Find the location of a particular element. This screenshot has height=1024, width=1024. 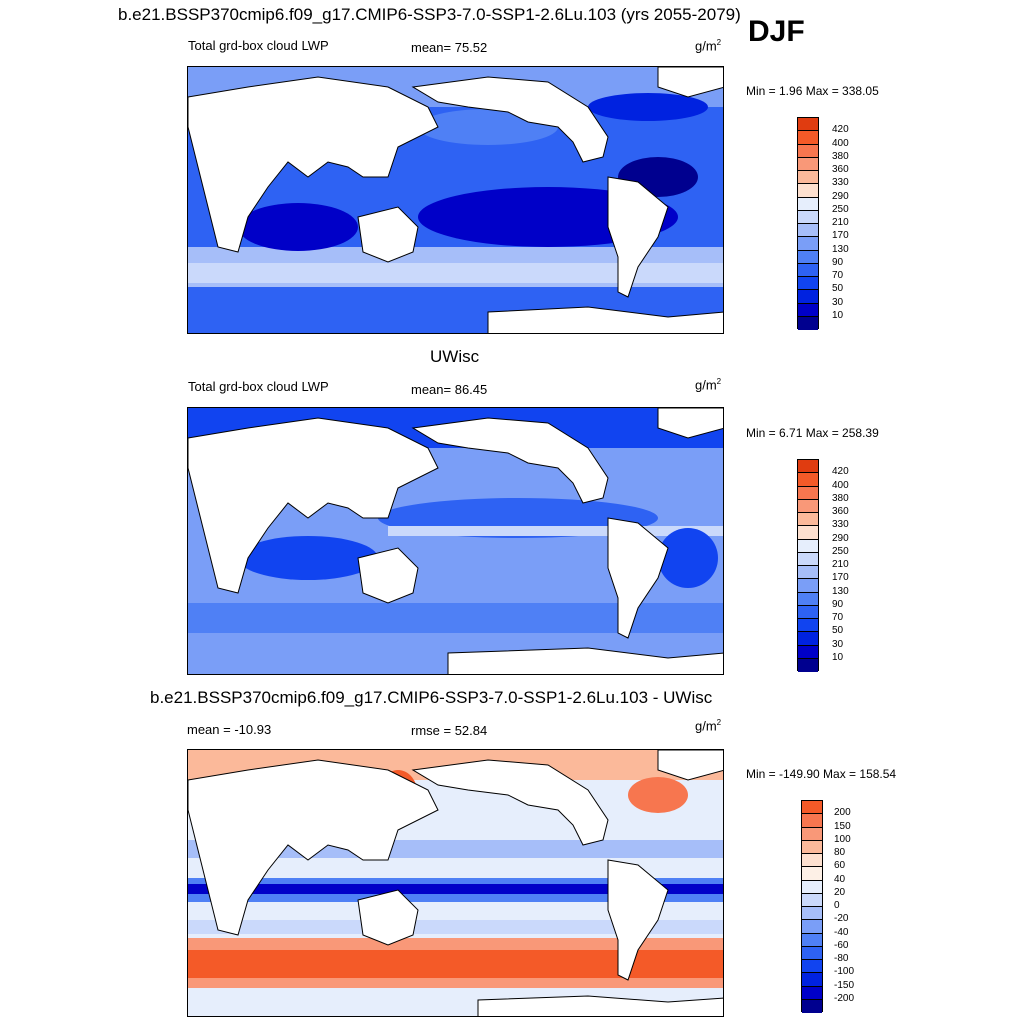

colorbar-tick-label: 0 is located at coordinates (837, 905).